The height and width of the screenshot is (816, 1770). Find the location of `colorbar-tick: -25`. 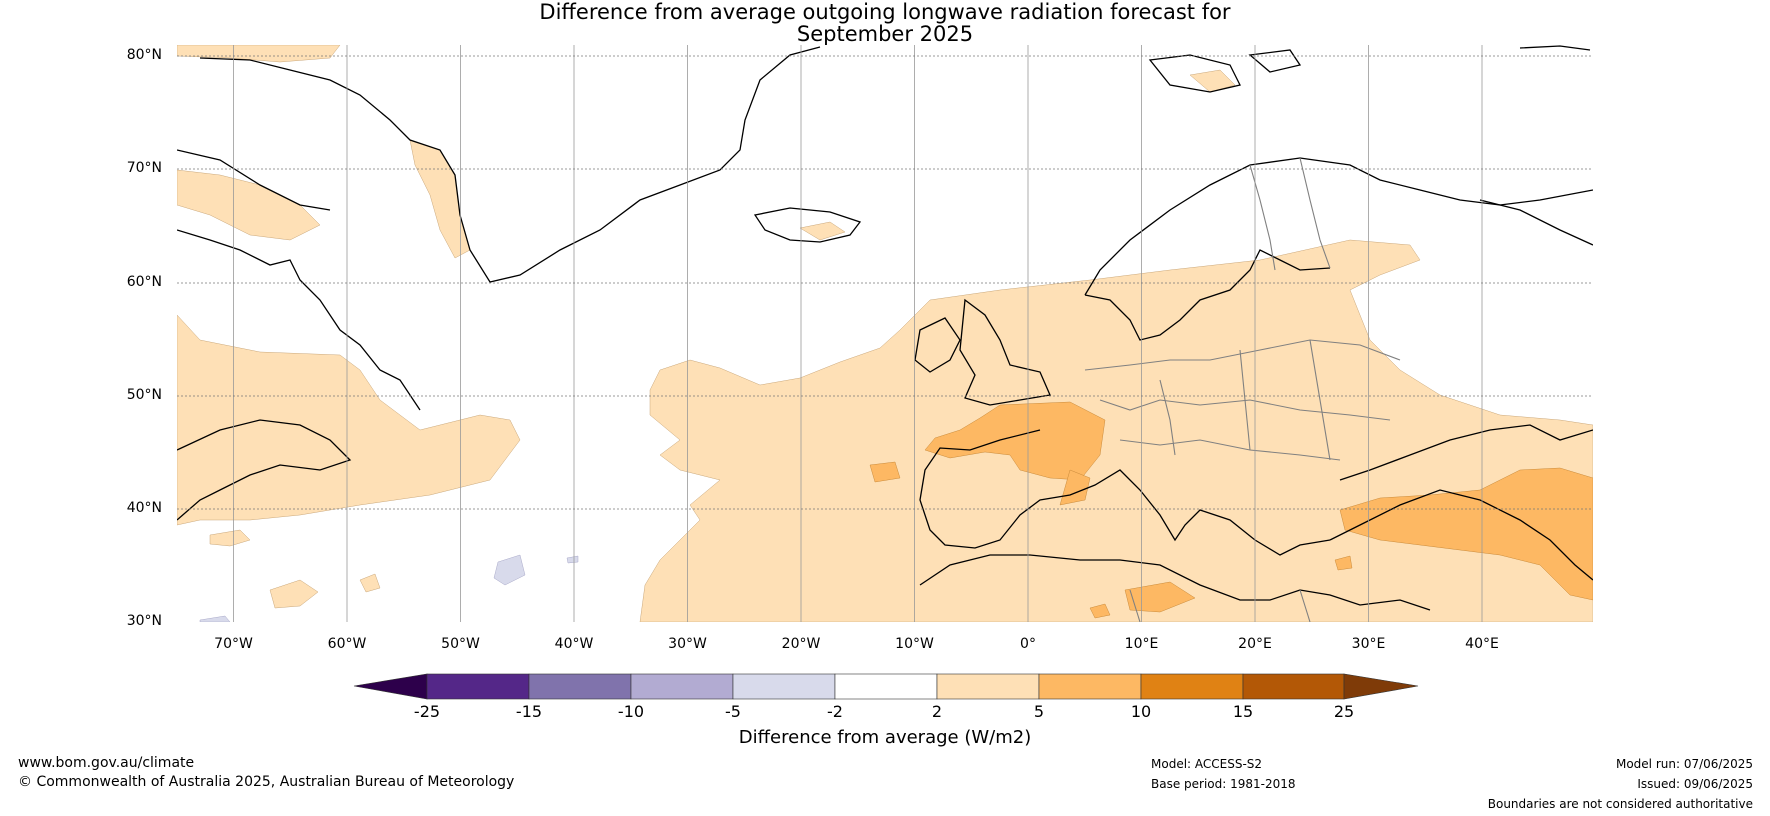

colorbar-tick: -25 is located at coordinates (427, 711).